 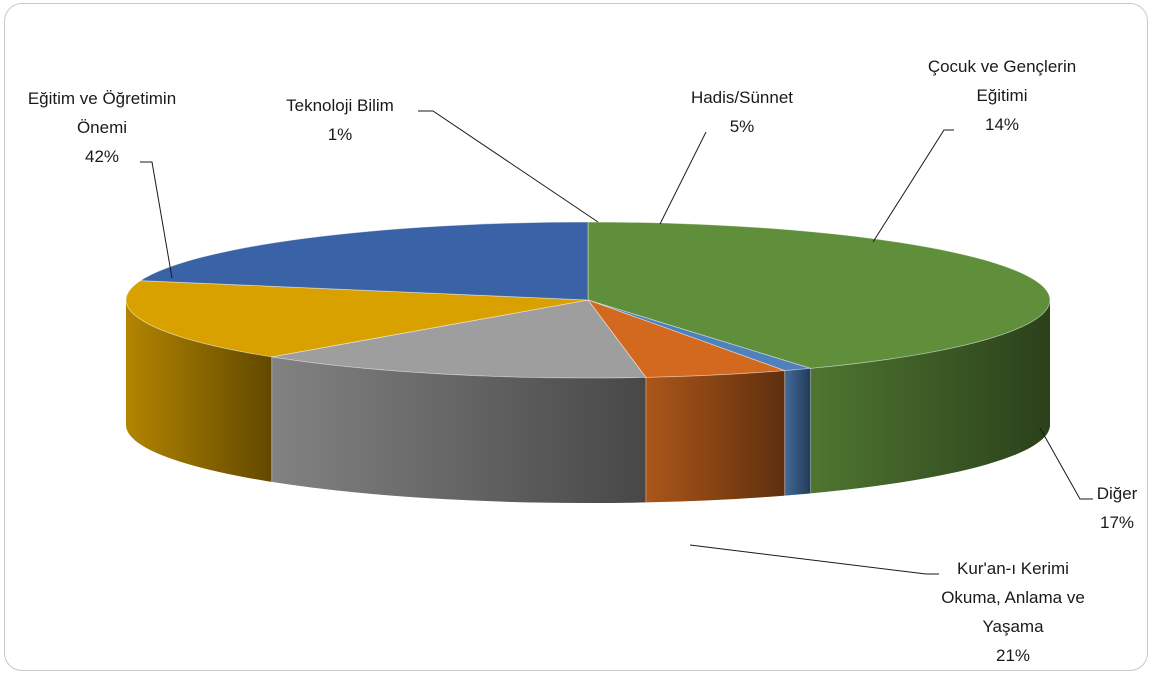 I want to click on leader-line-teknoloji-bilim, so click(x=508, y=166).